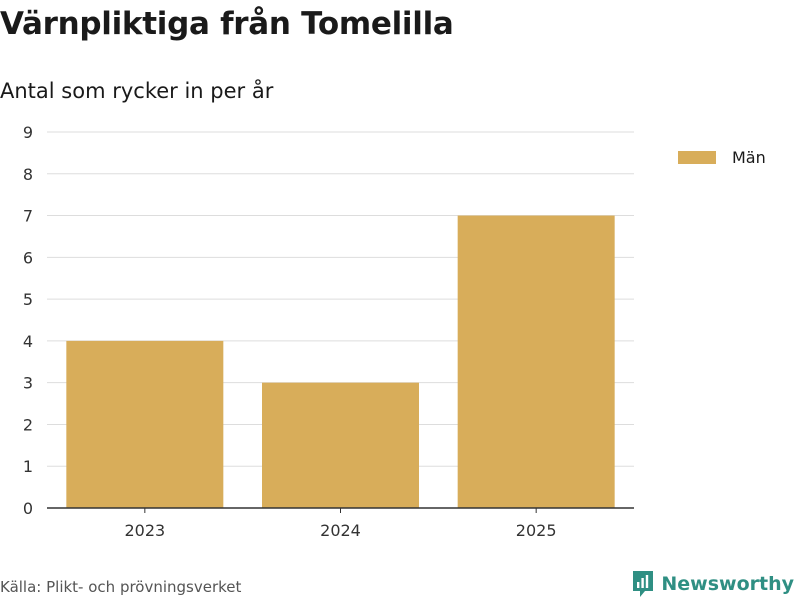 The width and height of the screenshot is (800, 600). What do you see at coordinates (727, 584) in the screenshot?
I see `brand-name: Newsworthy` at bounding box center [727, 584].